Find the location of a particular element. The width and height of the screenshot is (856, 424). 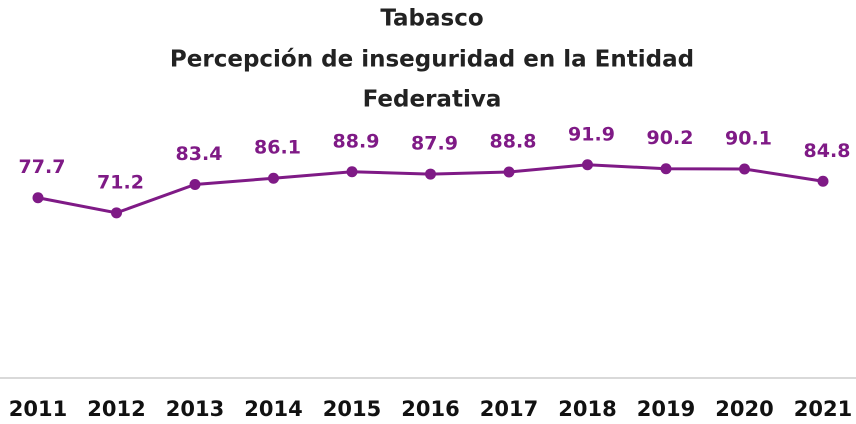

x-tick-label: 2014 is located at coordinates (273, 409).